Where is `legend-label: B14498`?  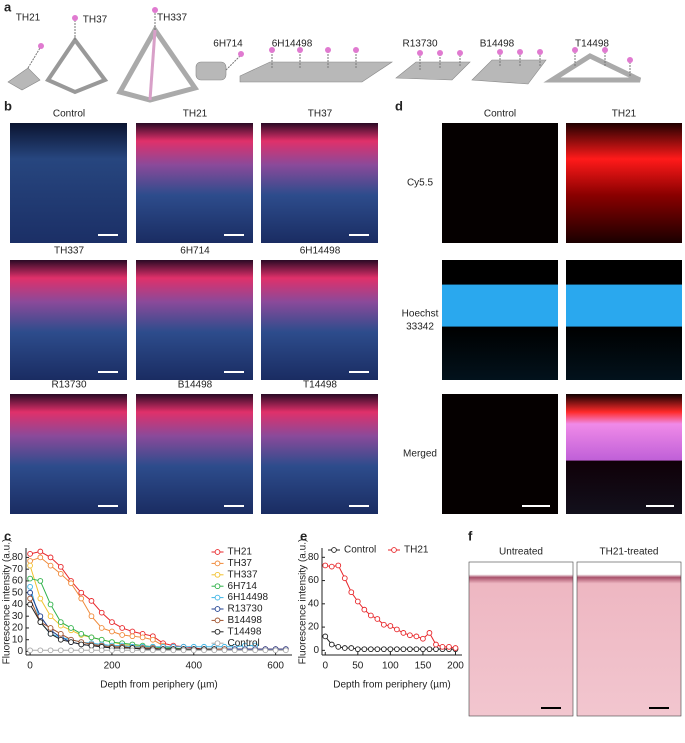 legend-label: B14498 is located at coordinates (245, 620).